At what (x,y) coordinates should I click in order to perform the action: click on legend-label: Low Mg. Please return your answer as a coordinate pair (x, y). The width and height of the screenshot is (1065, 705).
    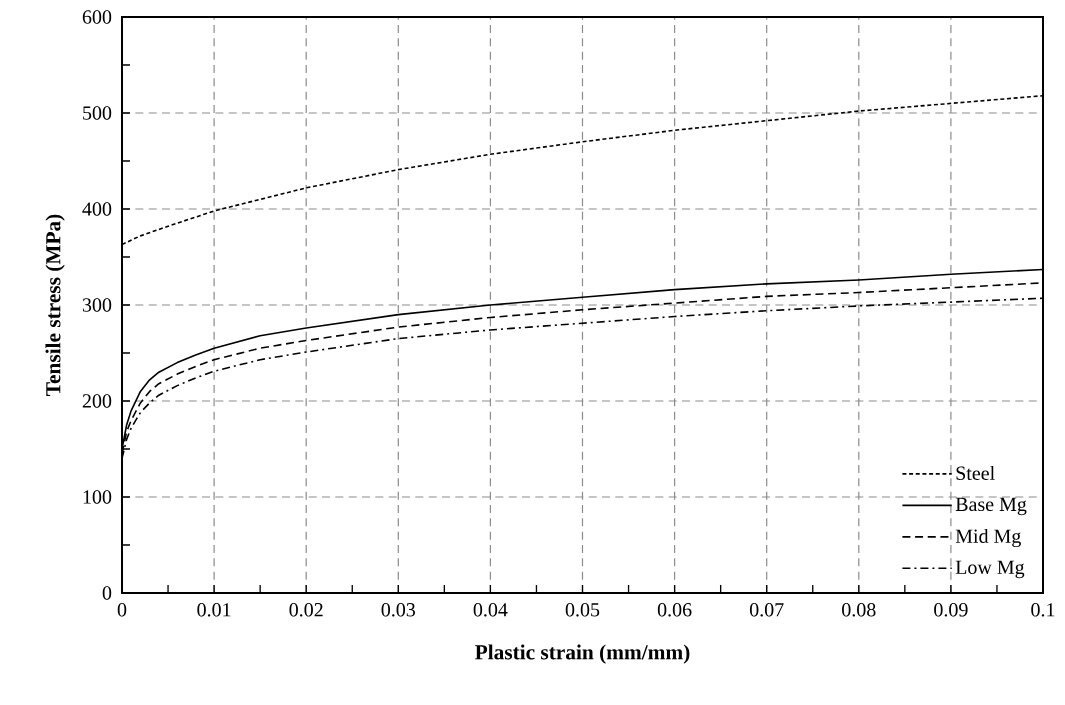
    Looking at the image, I should click on (990, 569).